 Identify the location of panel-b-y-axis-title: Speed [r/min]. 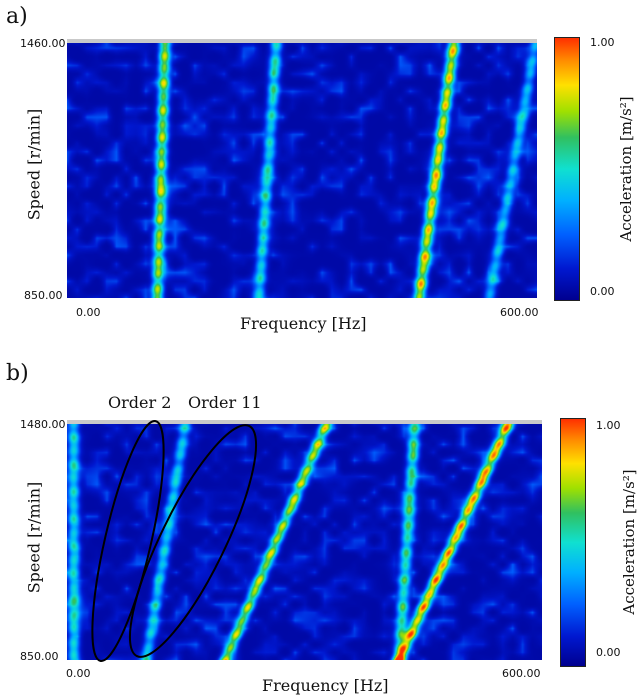
(34, 537).